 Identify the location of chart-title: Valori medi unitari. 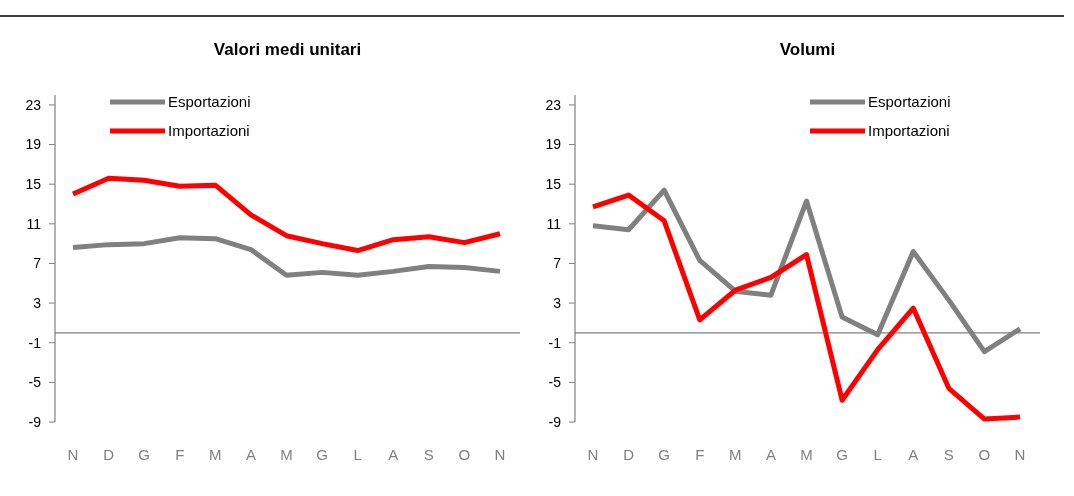
(287, 49).